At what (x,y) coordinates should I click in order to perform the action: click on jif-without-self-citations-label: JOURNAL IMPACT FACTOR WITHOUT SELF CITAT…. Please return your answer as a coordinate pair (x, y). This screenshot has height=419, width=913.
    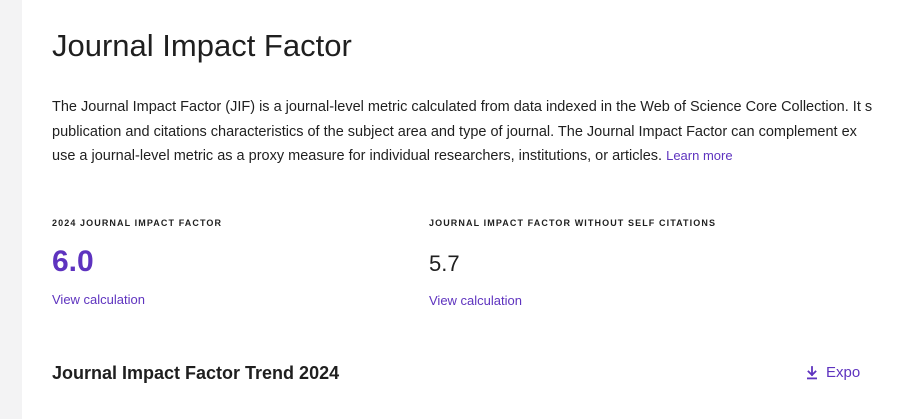
    Looking at the image, I should click on (573, 223).